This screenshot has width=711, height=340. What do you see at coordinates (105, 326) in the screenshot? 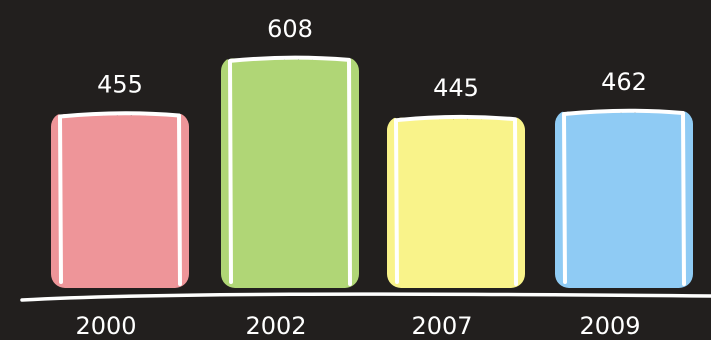
I see `tick-label-2000: 2000` at bounding box center [105, 326].